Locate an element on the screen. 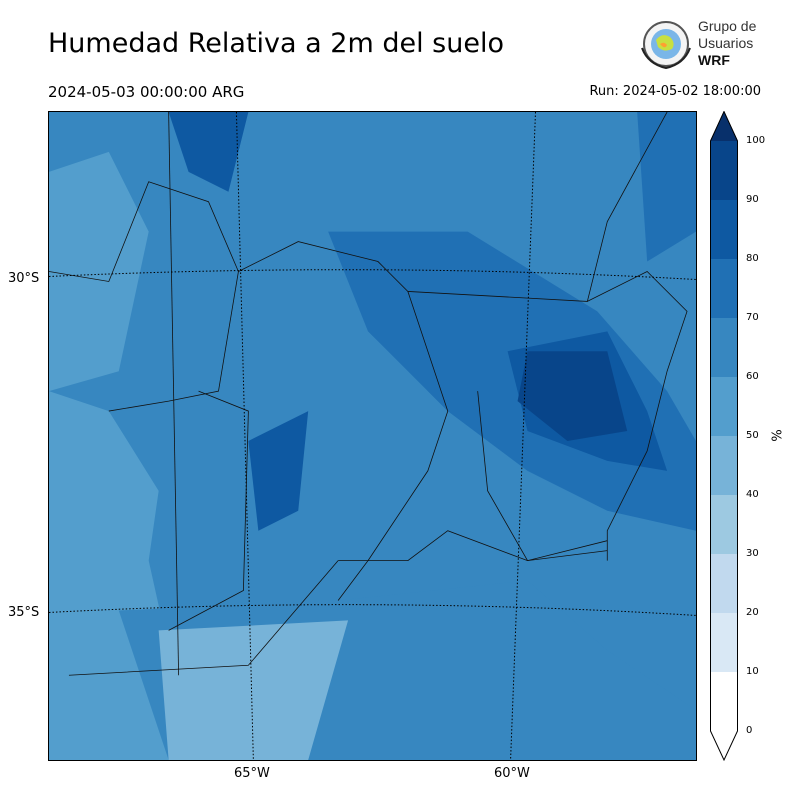  logo-text-2: Usuarios is located at coordinates (726, 43).